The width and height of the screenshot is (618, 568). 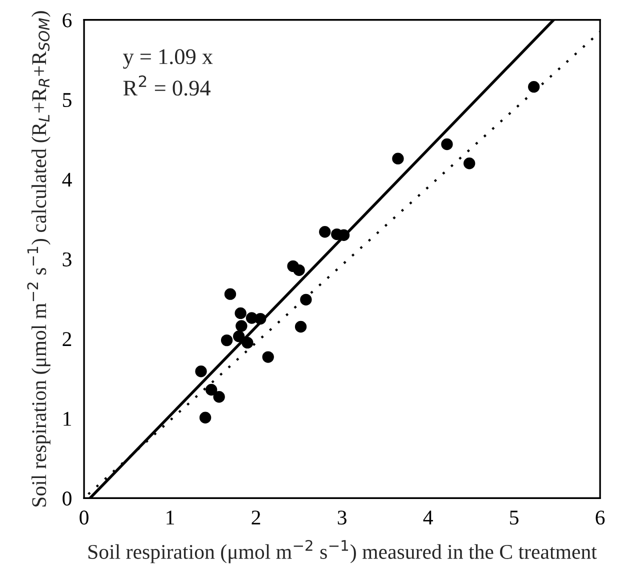 What do you see at coordinates (514, 517) in the screenshot?
I see `x-tick-label: 5` at bounding box center [514, 517].